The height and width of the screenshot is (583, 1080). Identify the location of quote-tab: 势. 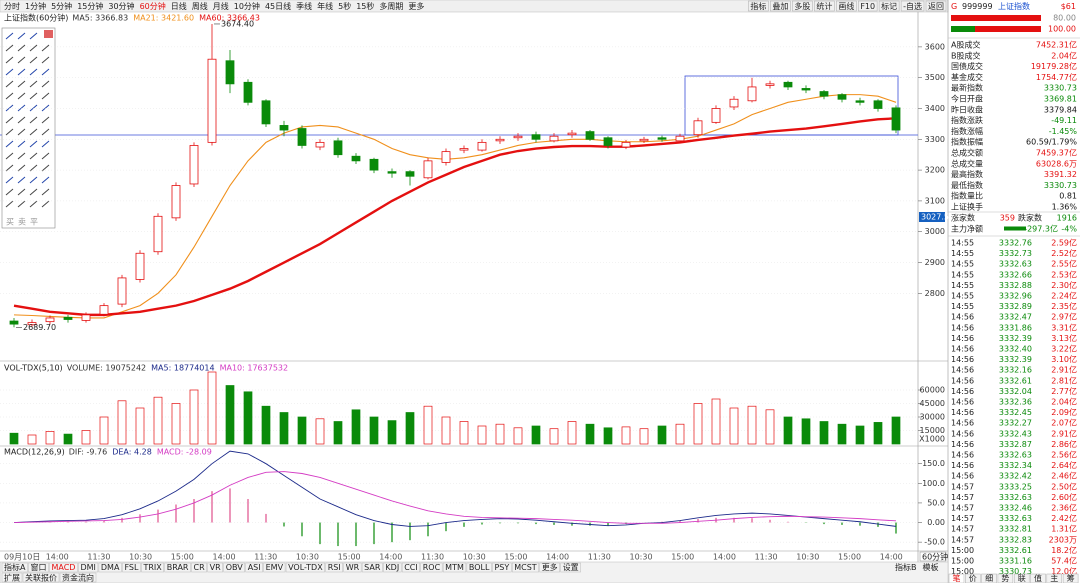
(1005, 578).